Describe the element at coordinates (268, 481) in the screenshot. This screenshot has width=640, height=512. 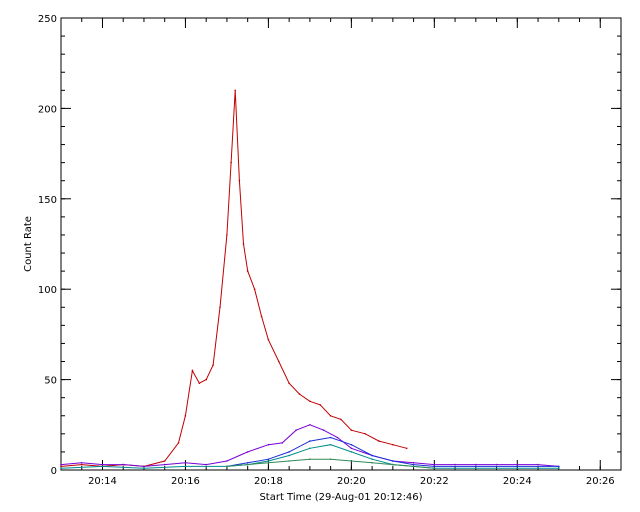
I see `x-tick-label: 20:18` at that location.